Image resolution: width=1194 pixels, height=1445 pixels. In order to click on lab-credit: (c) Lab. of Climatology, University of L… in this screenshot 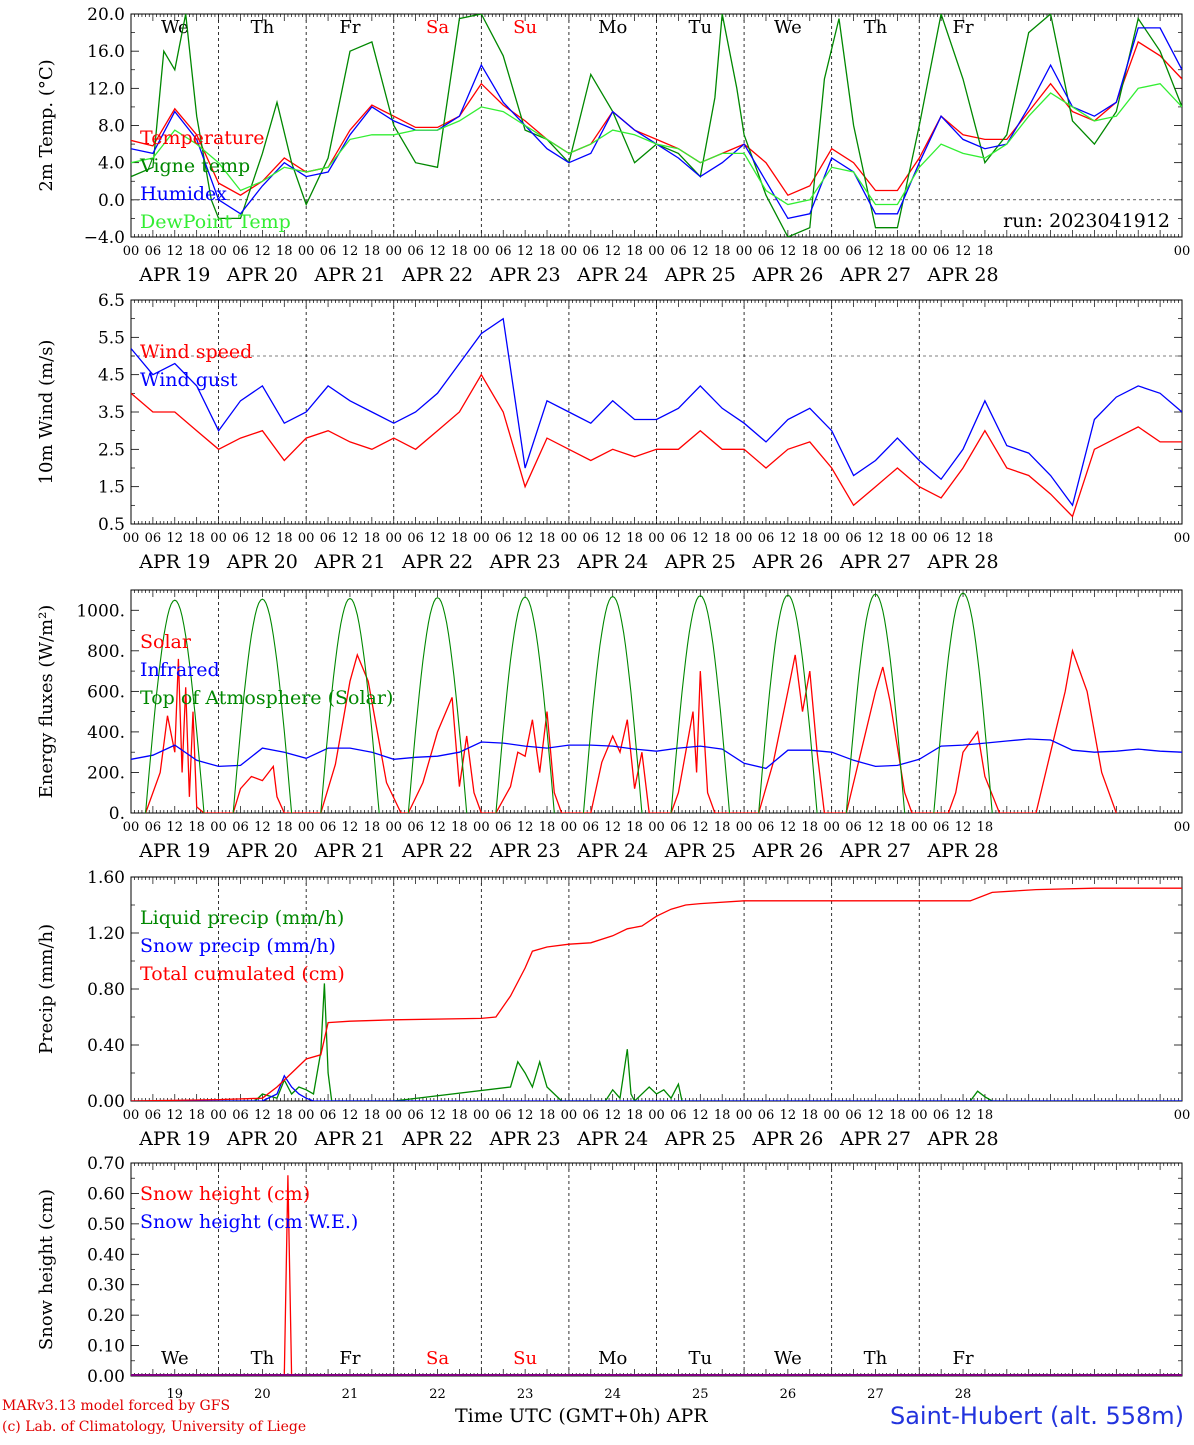, I will do `click(154, 1427)`.